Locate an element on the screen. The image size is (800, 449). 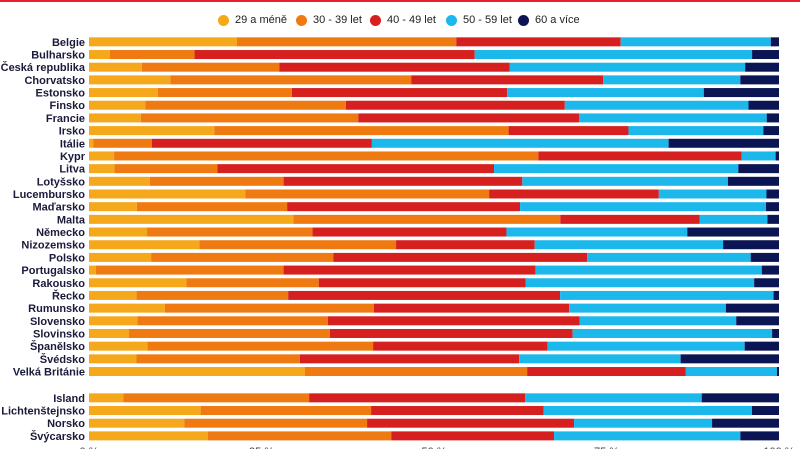
category-label: Litva is located at coordinates (72, 170).